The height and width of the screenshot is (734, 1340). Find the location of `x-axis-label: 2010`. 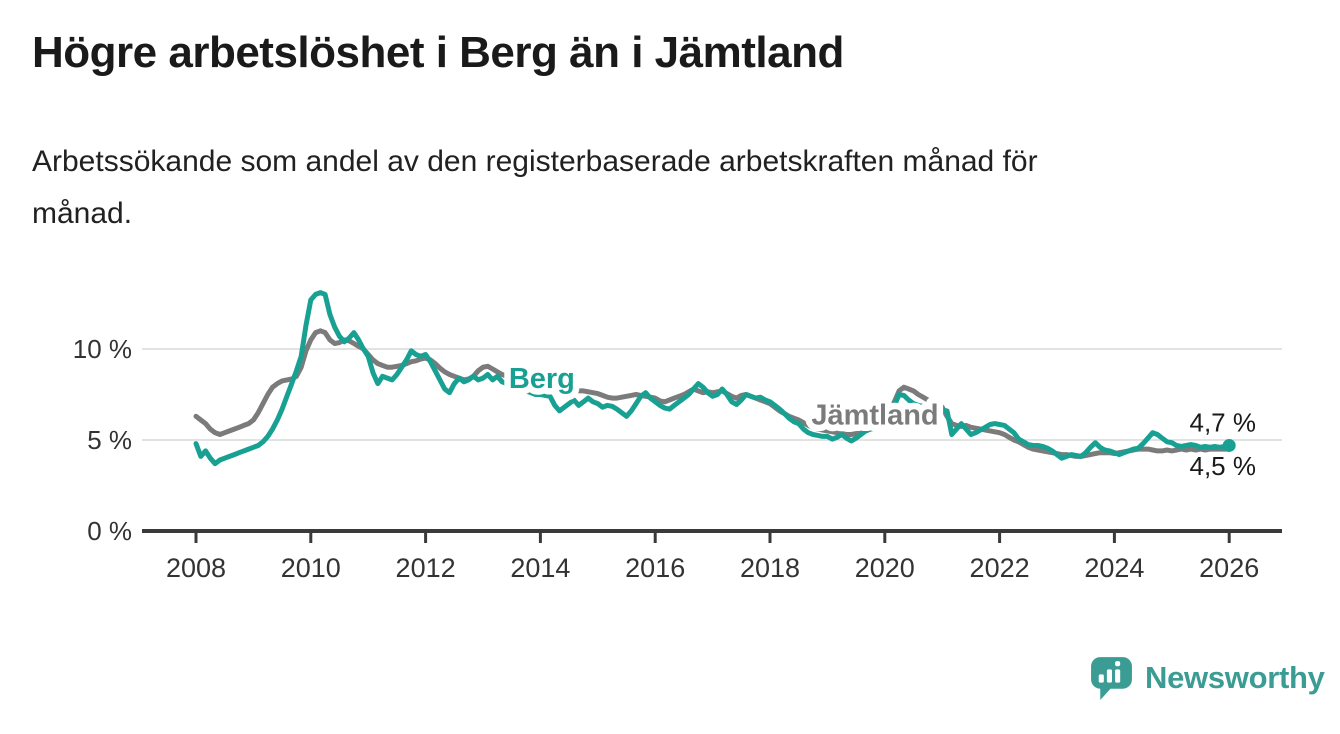

x-axis-label: 2010 is located at coordinates (311, 568).